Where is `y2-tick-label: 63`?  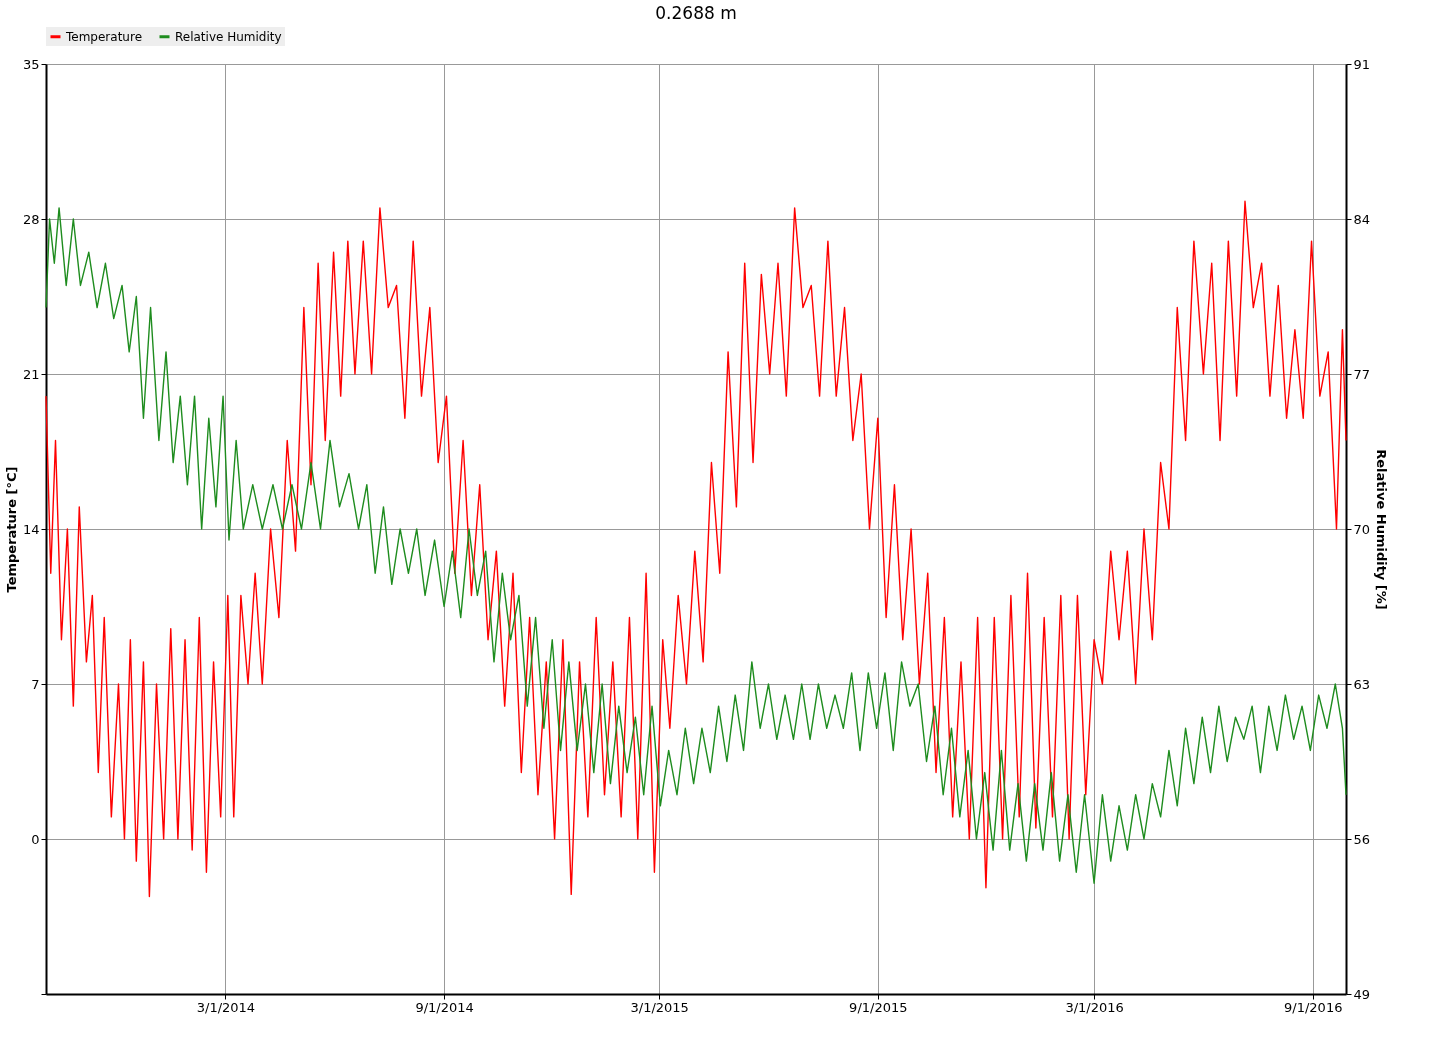
y2-tick-label: 63 is located at coordinates (1362, 684).